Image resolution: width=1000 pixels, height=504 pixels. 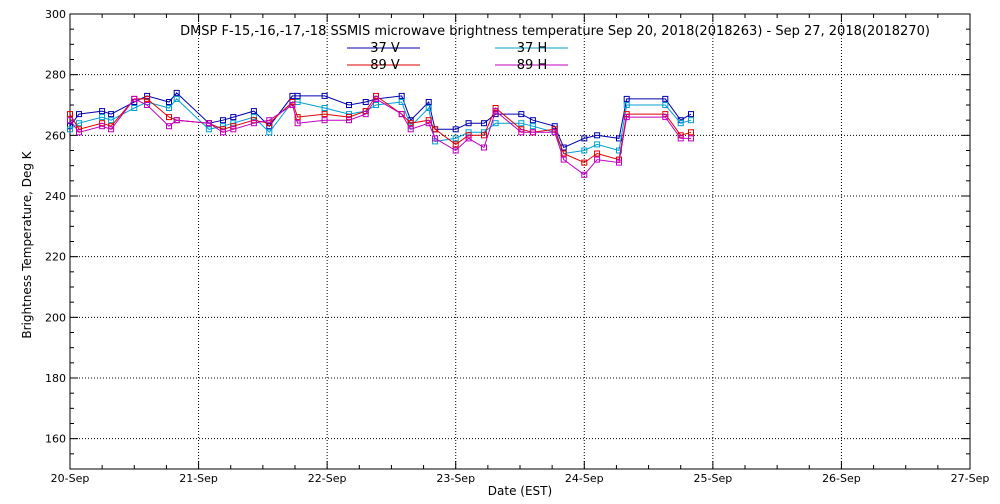 I want to click on series-layer, so click(x=380, y=133).